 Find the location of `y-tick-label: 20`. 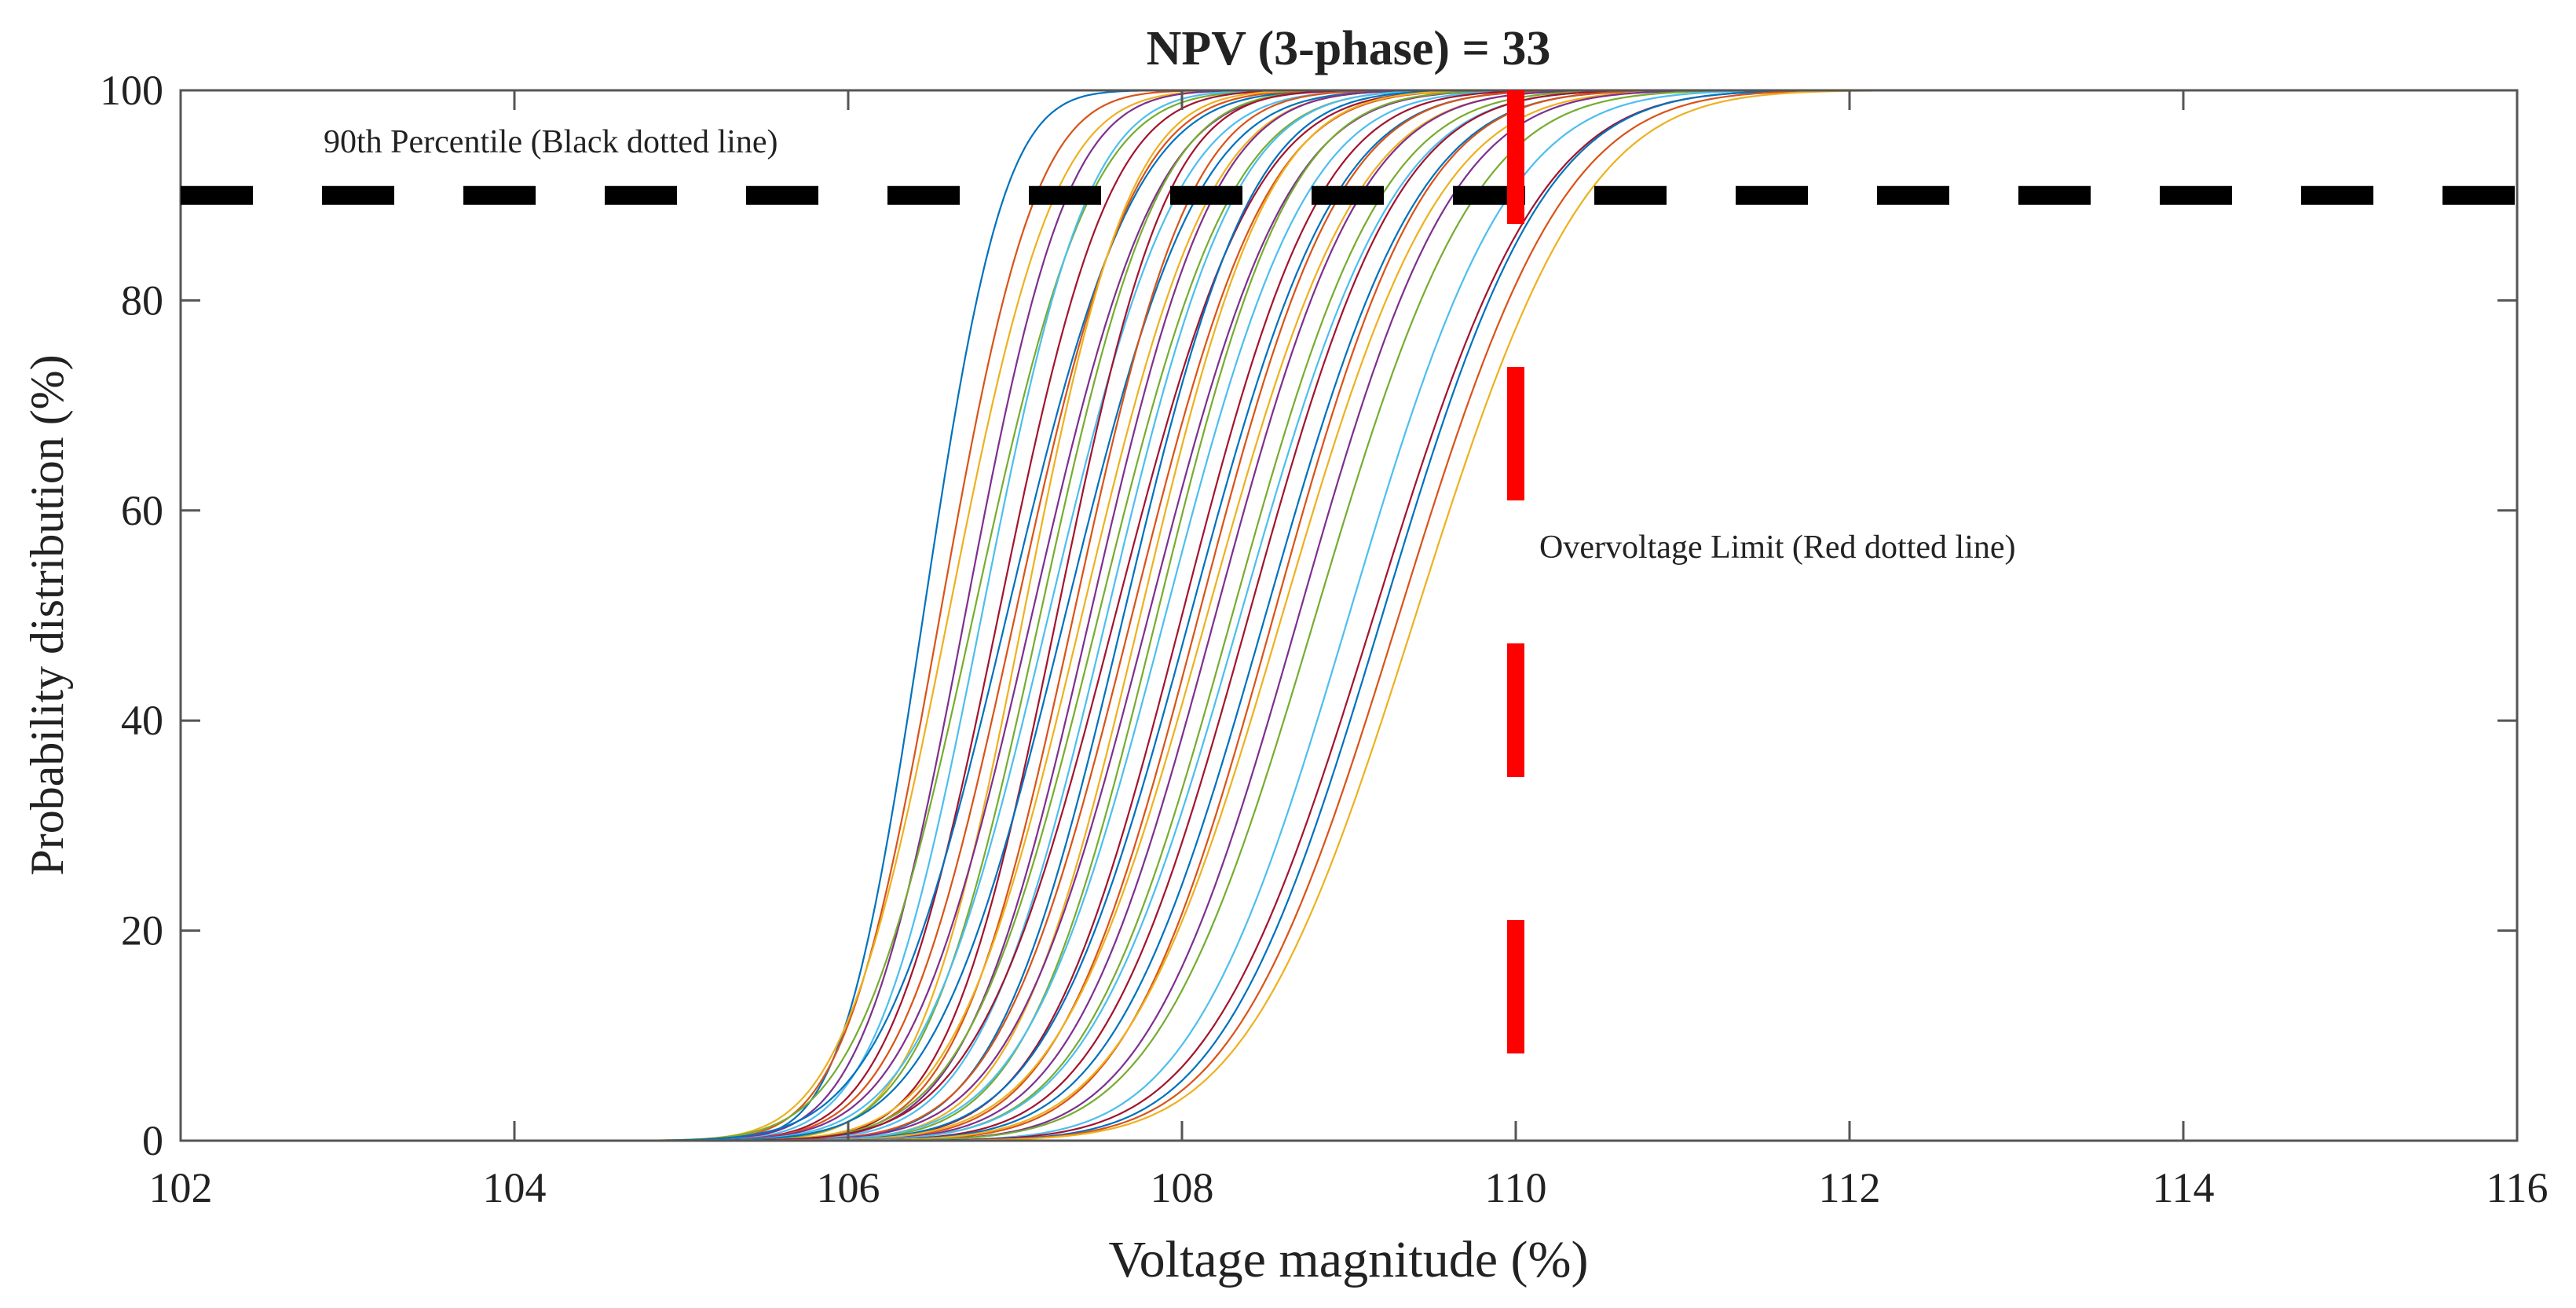

y-tick-label: 20 is located at coordinates (142, 930).